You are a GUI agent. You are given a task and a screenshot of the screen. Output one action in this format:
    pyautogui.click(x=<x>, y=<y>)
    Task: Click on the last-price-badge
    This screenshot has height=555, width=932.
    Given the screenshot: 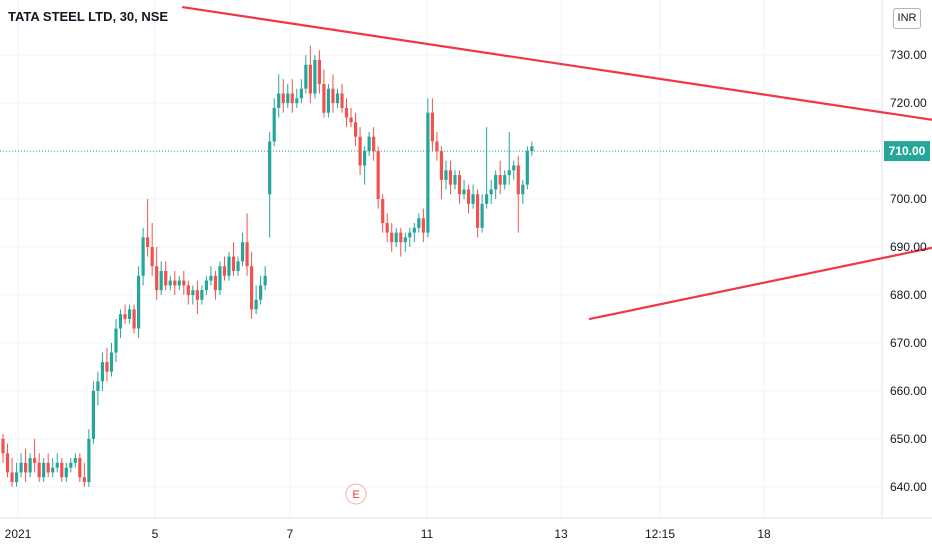 What is the action you would take?
    pyautogui.click(x=907, y=151)
    